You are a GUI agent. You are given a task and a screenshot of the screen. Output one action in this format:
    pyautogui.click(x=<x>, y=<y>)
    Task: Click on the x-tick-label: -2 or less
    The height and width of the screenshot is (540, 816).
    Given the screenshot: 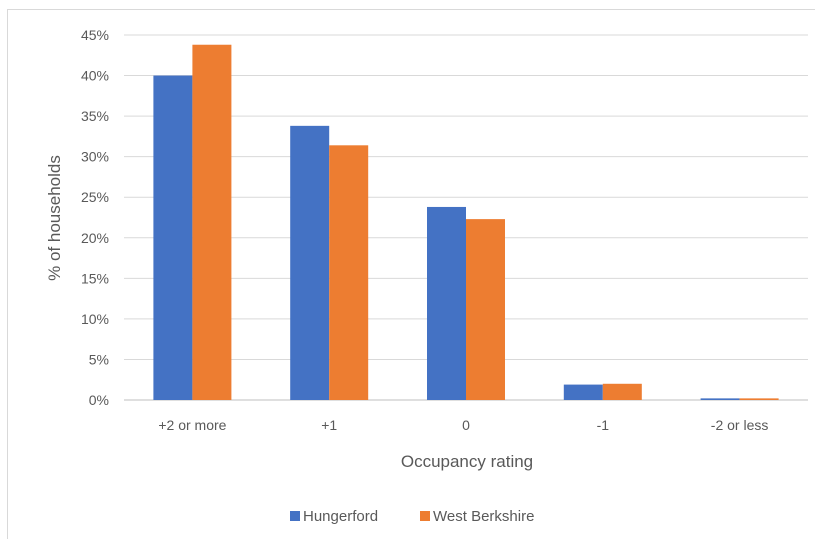 What is the action you would take?
    pyautogui.click(x=740, y=425)
    